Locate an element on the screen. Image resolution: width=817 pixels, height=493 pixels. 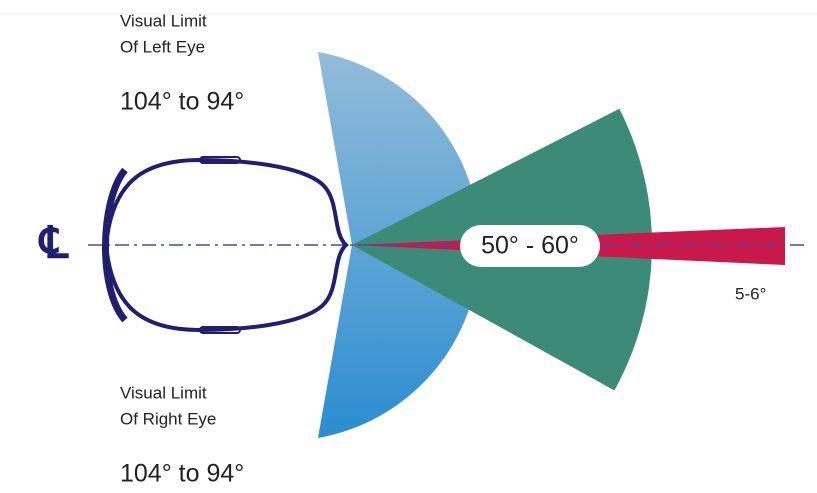
focus-range: 5-6° is located at coordinates (750, 293).